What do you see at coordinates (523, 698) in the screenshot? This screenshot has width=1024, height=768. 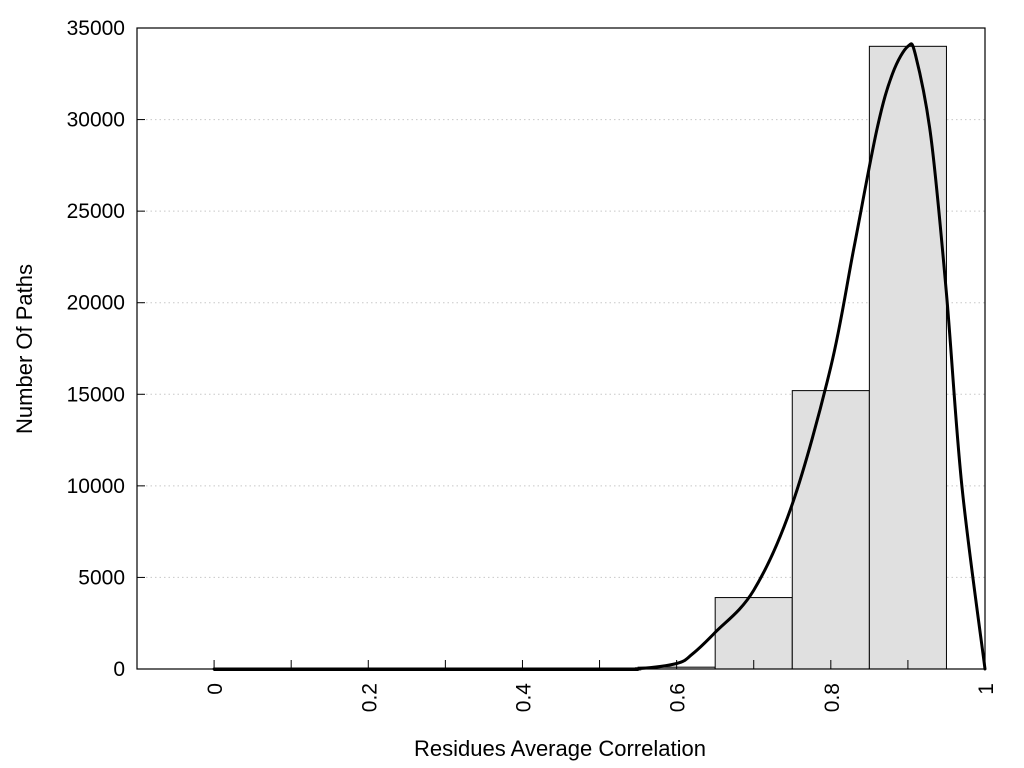 I see `x-tick-label: 0.4` at bounding box center [523, 698].